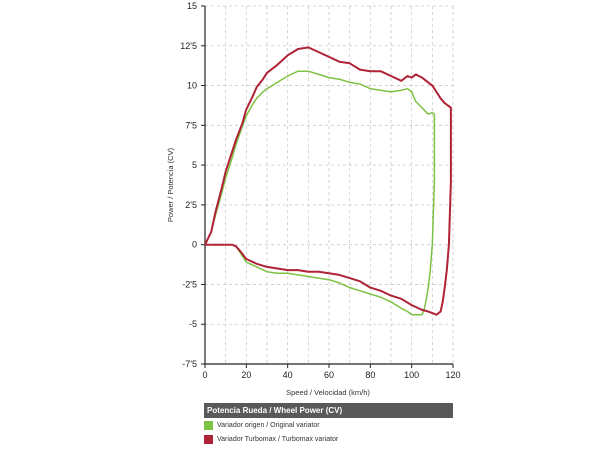 The image size is (600, 450). I want to click on x-tick-label: 20, so click(246, 375).